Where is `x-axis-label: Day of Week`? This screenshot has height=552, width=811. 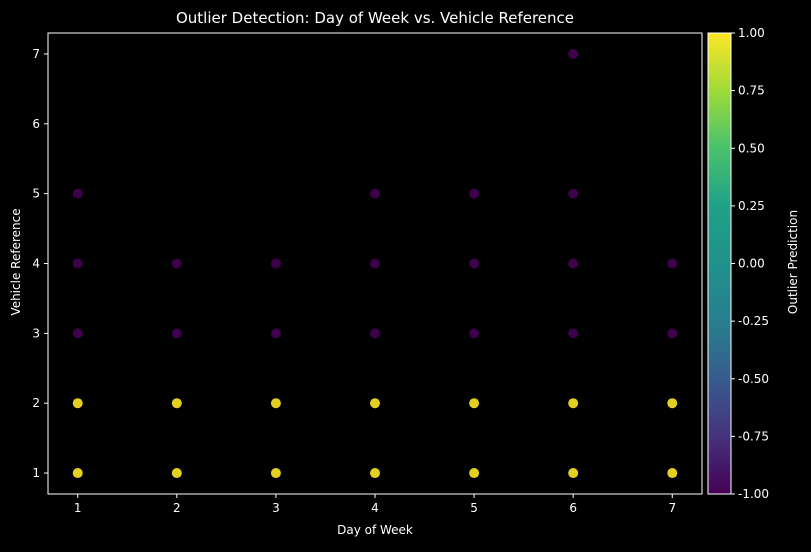
x-axis-label: Day of Week is located at coordinates (375, 530).